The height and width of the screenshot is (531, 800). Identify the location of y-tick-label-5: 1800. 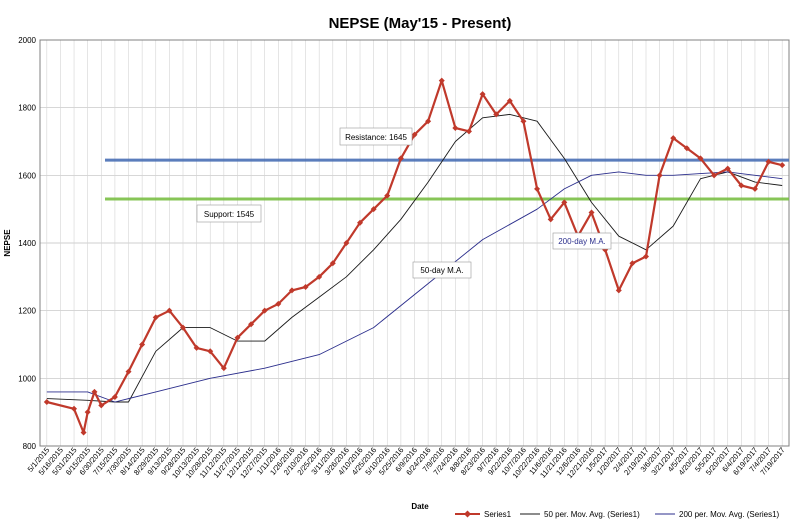
(27, 108).